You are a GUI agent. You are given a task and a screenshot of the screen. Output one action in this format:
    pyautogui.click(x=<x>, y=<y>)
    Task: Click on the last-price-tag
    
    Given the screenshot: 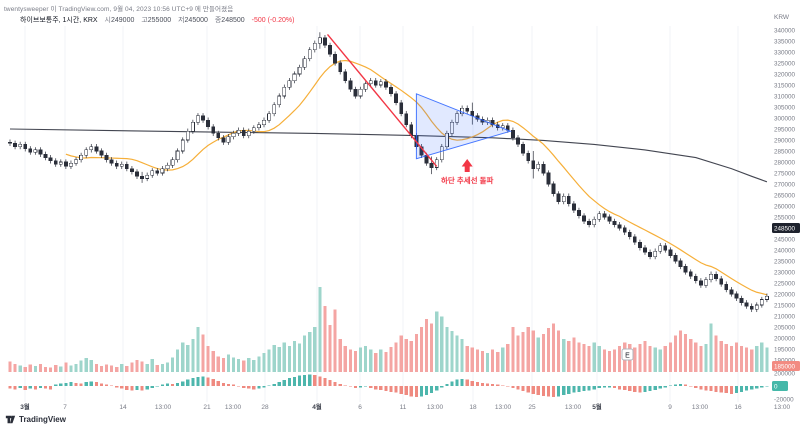 What is the action you would take?
    pyautogui.click(x=786, y=228)
    